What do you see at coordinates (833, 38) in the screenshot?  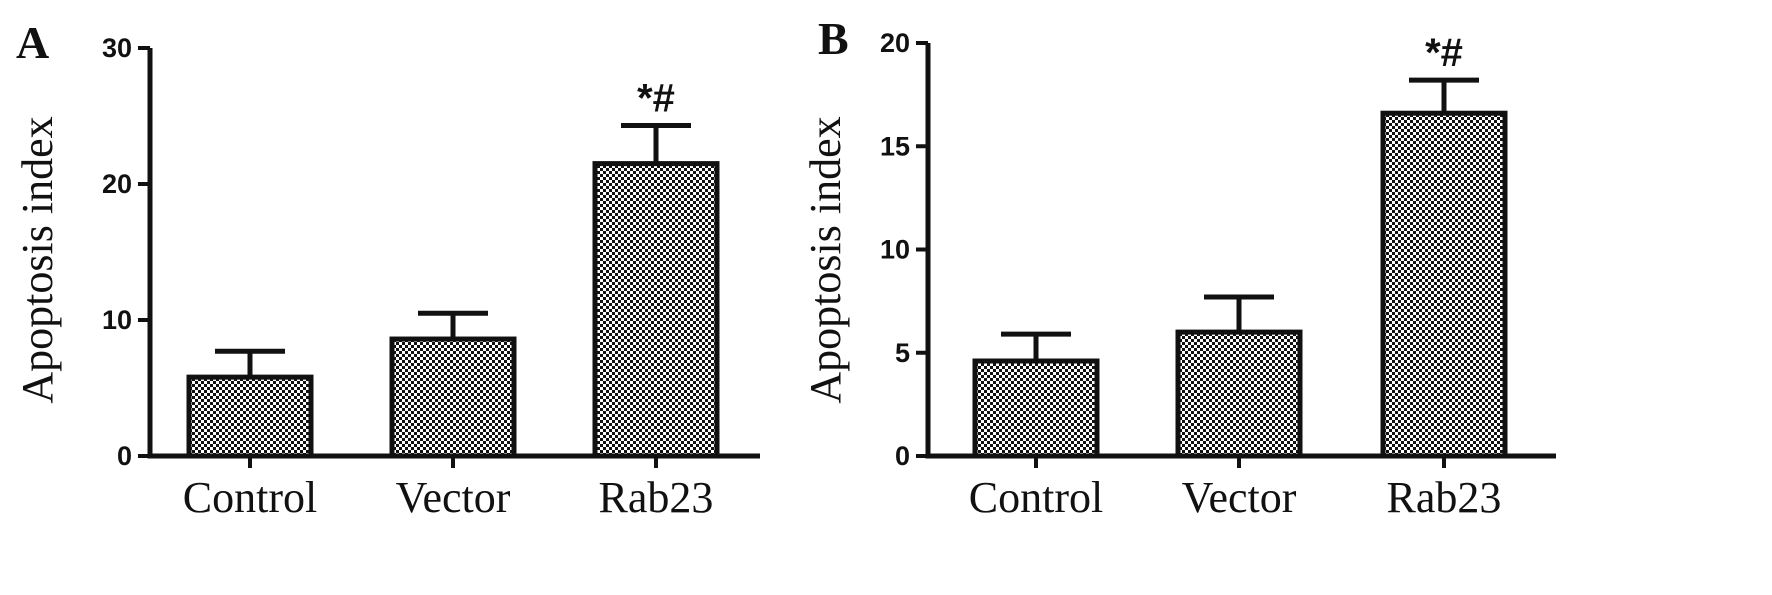 I see `panel-b-label: B` at bounding box center [833, 38].